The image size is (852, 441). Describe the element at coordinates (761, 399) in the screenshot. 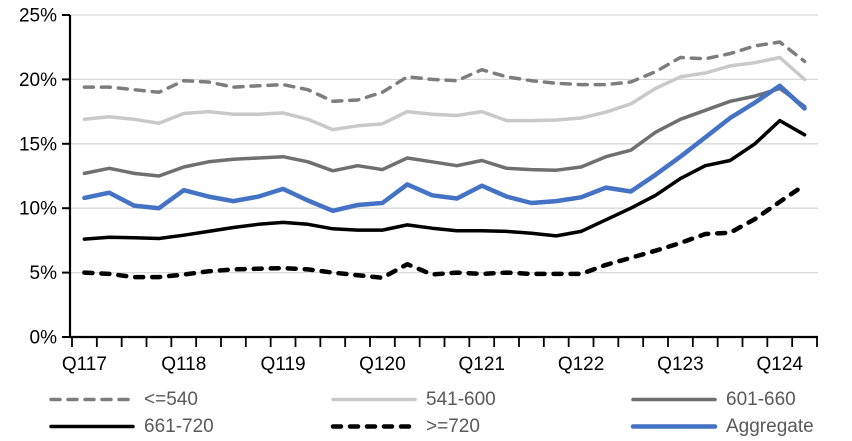

I see `legend-label-601-660: 601-660` at that location.